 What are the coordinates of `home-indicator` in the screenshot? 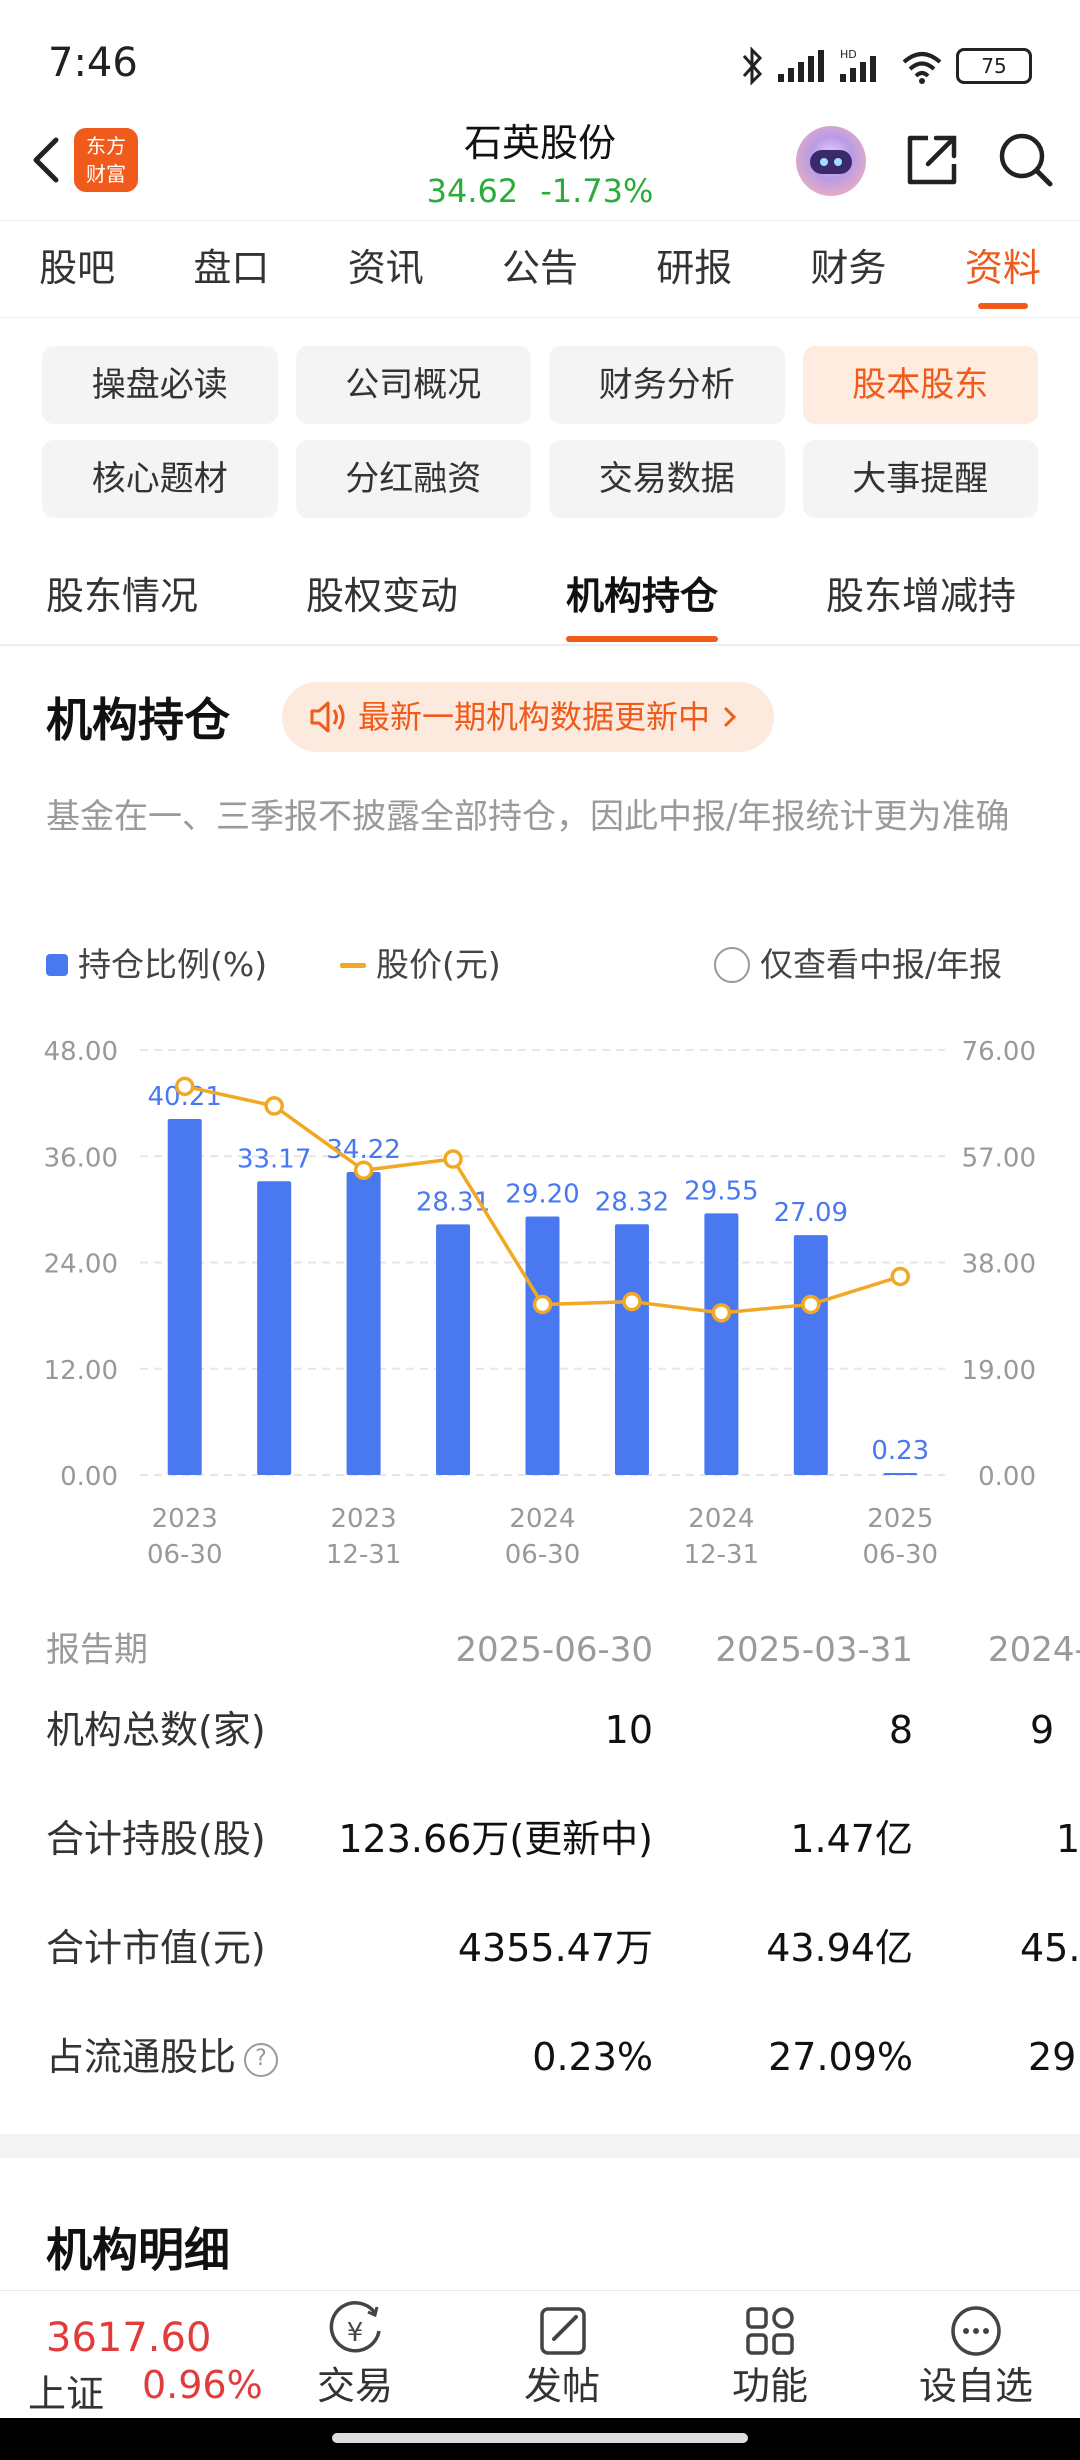 It's located at (540, 2438).